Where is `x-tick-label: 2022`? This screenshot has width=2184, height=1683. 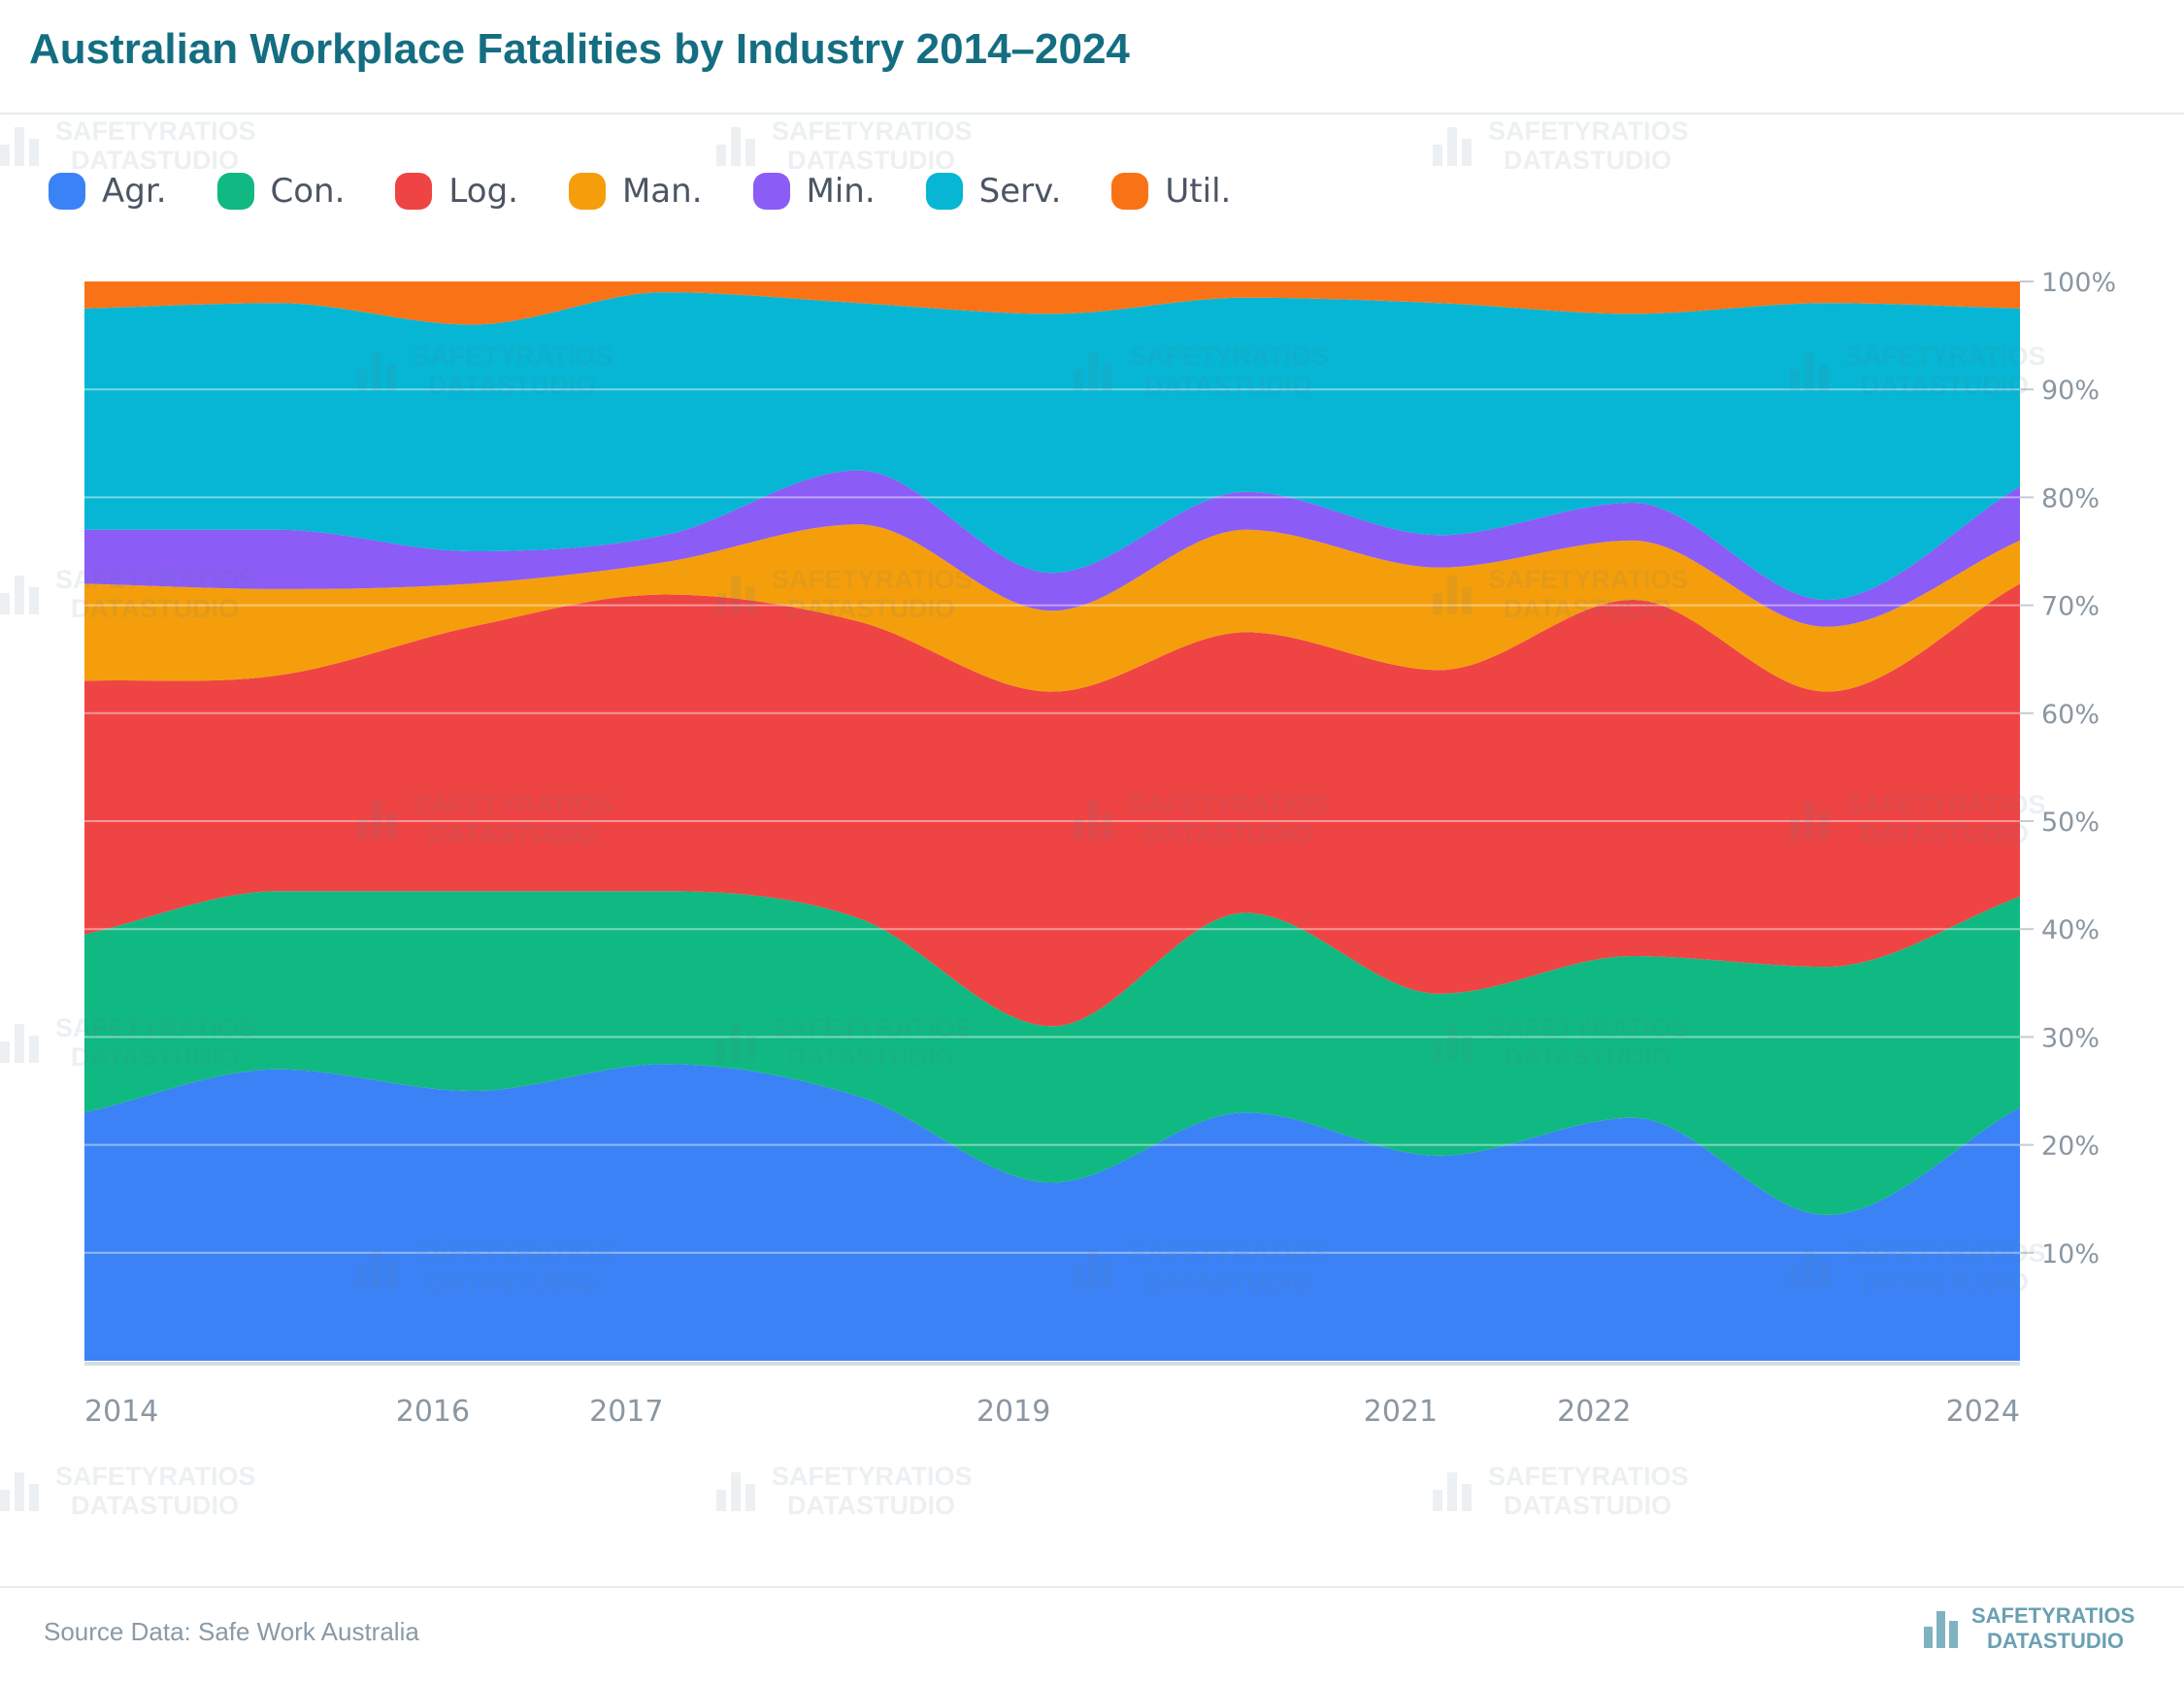 x-tick-label: 2022 is located at coordinates (1594, 1412).